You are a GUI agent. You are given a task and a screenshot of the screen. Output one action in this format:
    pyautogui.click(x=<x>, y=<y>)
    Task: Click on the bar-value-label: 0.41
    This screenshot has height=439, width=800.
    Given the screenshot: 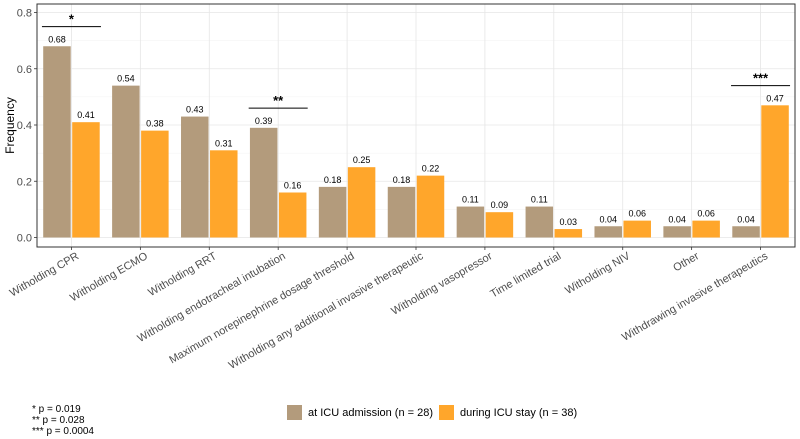 What is the action you would take?
    pyautogui.click(x=86, y=115)
    